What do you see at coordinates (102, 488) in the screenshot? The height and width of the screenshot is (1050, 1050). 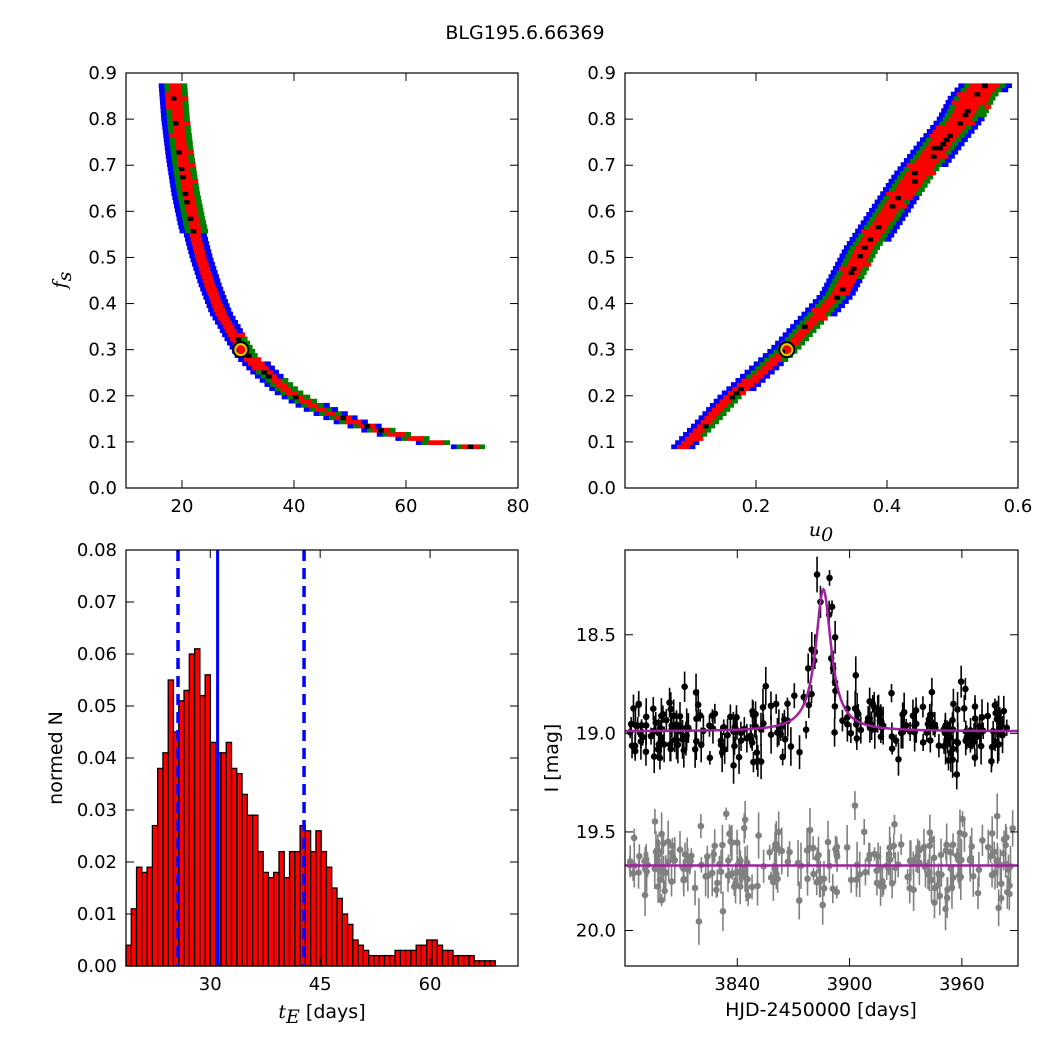 I see `y-tick-label: 0.0` at bounding box center [102, 488].